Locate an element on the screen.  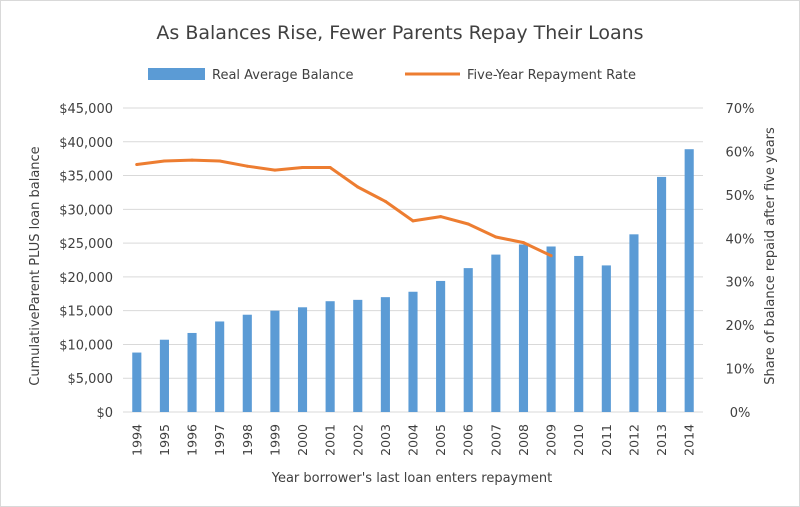
y2-tick-label: 50% is located at coordinates (740, 196).